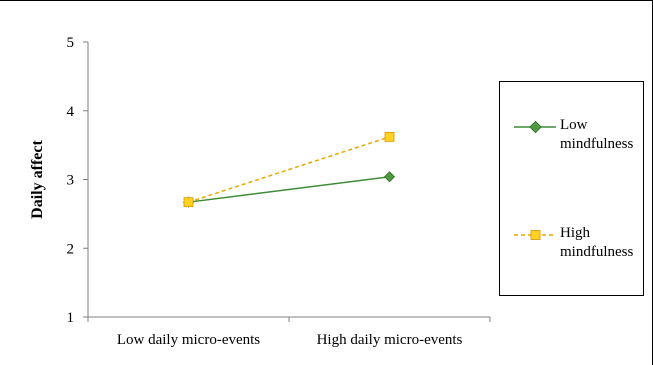 The width and height of the screenshot is (653, 365). I want to click on legend-swatch-low, so click(536, 127).